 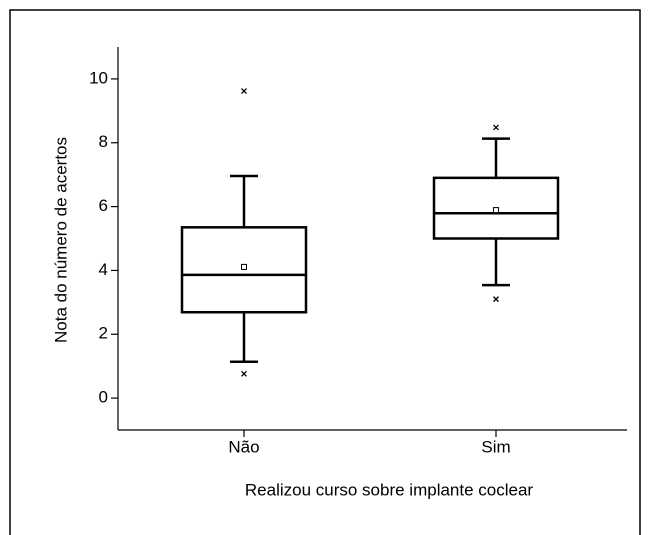 I want to click on y-tick-label: 2, so click(x=103, y=333).